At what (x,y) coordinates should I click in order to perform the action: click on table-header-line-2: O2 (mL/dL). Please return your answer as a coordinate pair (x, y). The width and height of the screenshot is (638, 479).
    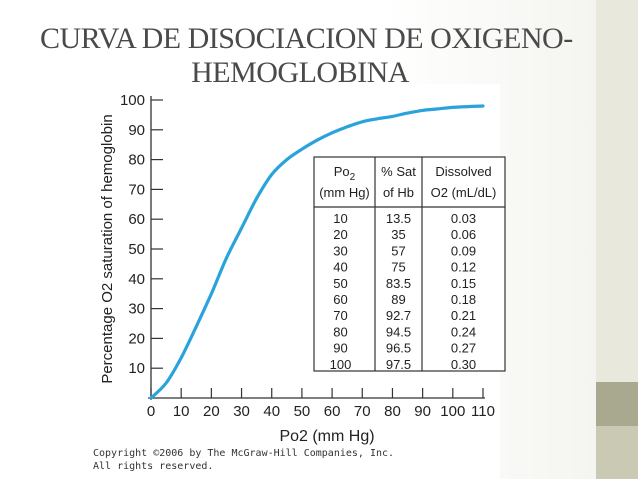
    Looking at the image, I should click on (464, 192).